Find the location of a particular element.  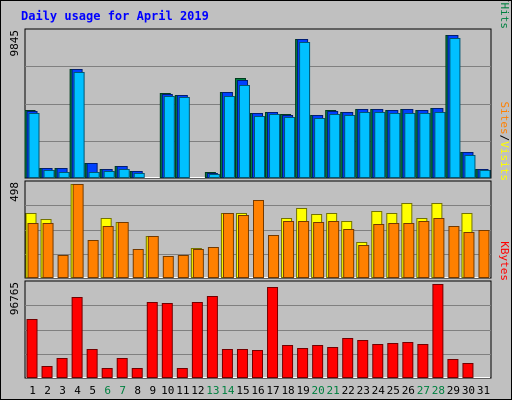

x-tick-label: 22 is located at coordinates (348, 390).